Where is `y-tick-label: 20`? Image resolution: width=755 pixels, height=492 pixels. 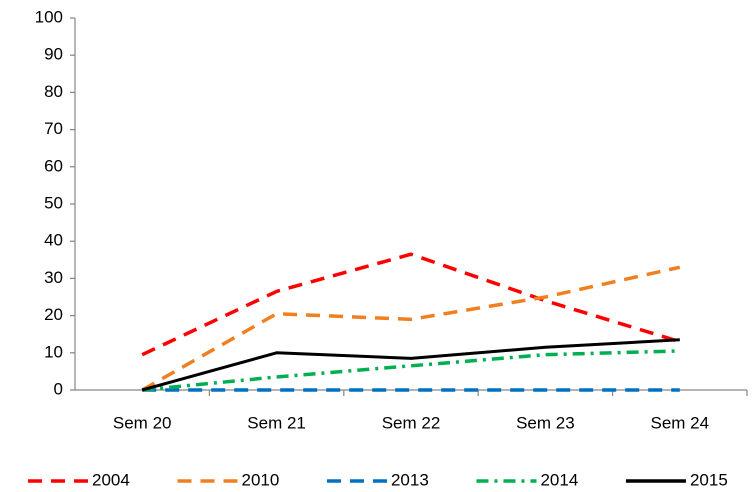 y-tick-label: 20 is located at coordinates (53, 314).